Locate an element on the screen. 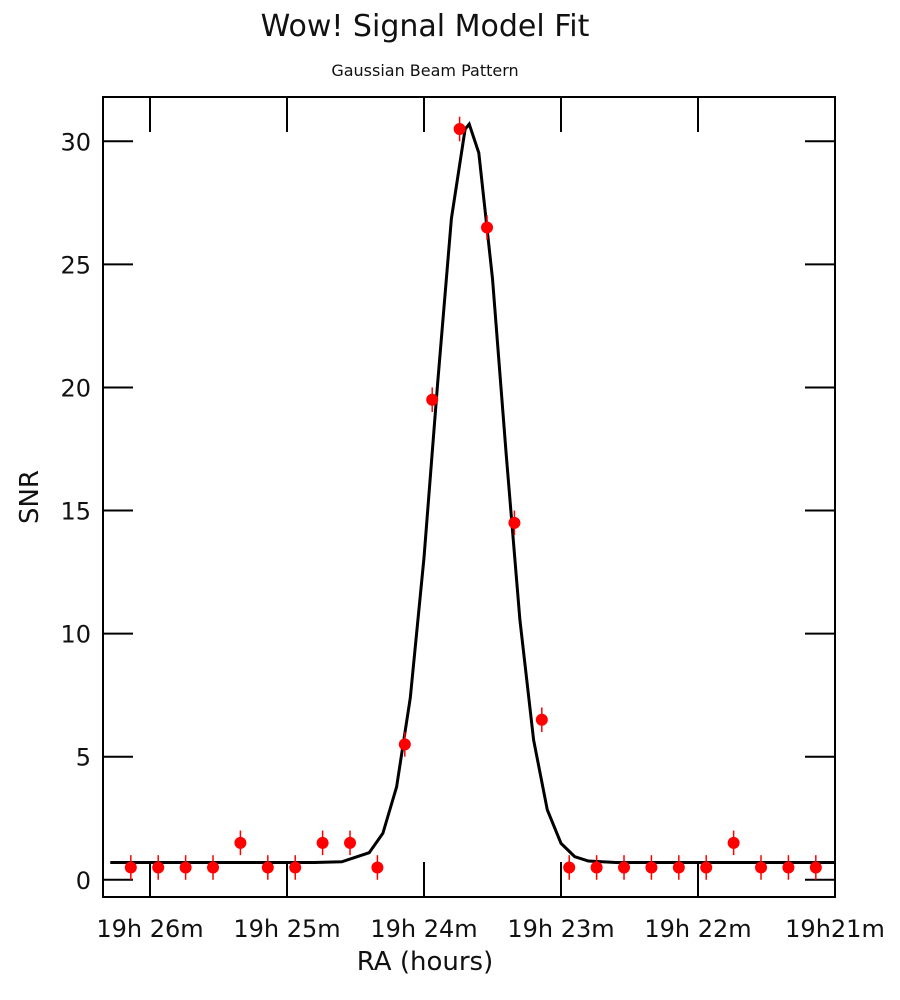  x-tick-label: 19h 24m is located at coordinates (423, 929).